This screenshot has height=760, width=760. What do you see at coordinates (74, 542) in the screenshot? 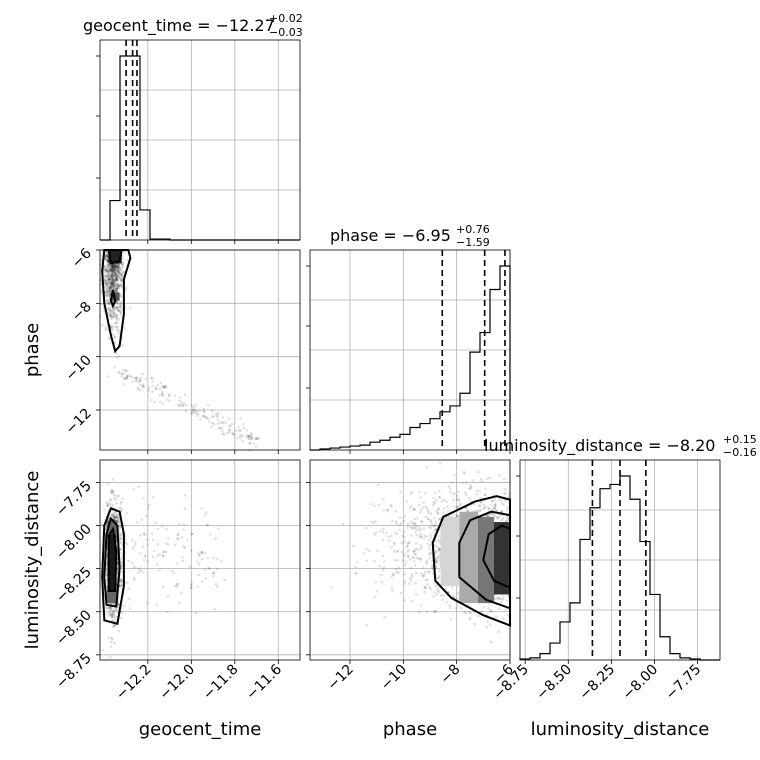
I see `y-tick-label: −8.00` at bounding box center [74, 542].